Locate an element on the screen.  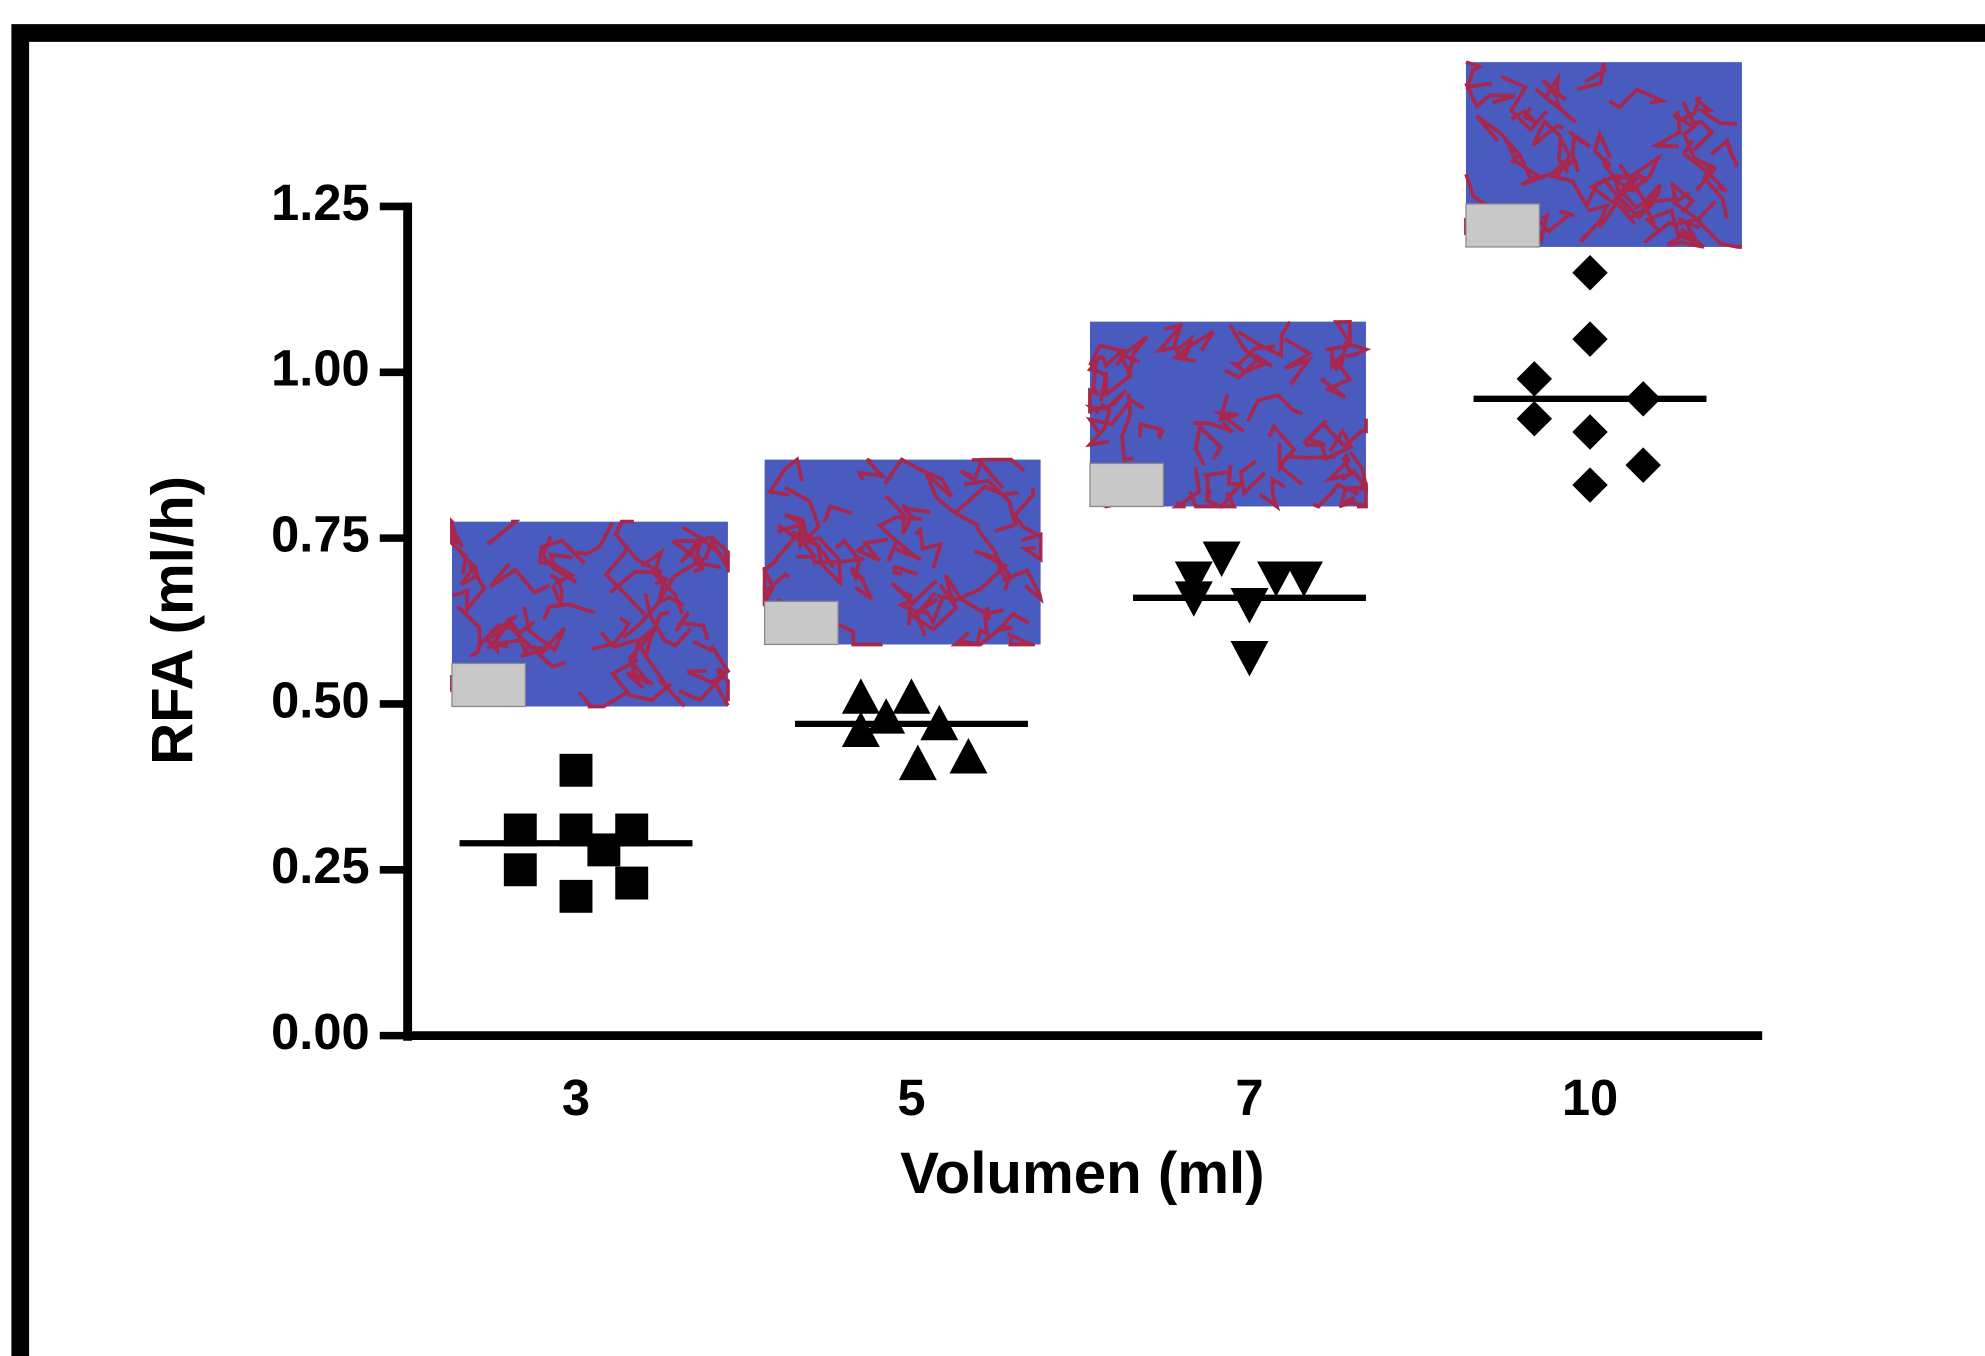
x-axis-label: Volumen (ml) is located at coordinates (1082, 1173).